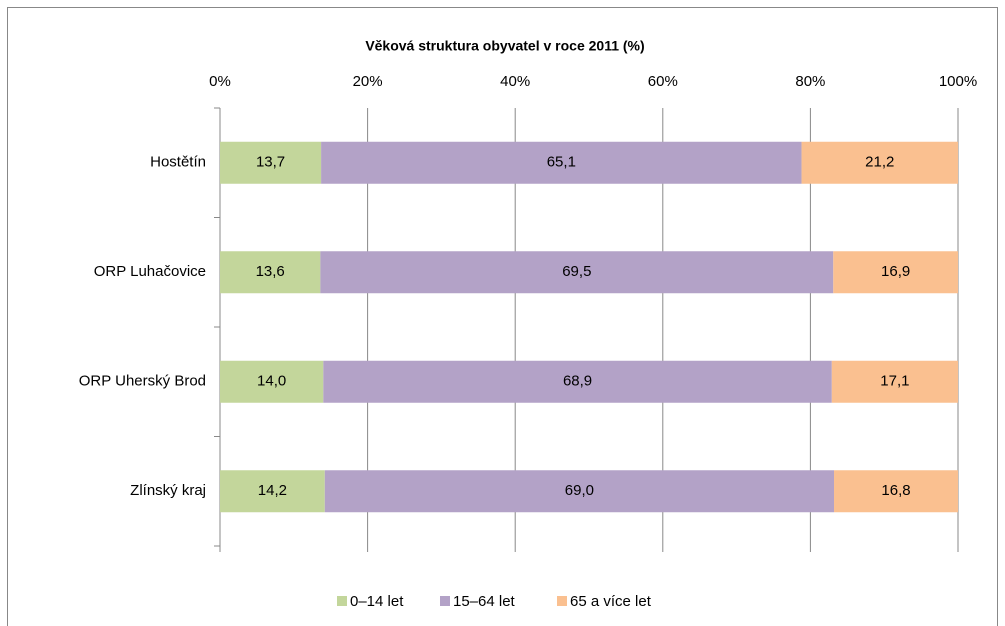 This screenshot has height=626, width=1005. I want to click on data-label: 13,6, so click(270, 271).